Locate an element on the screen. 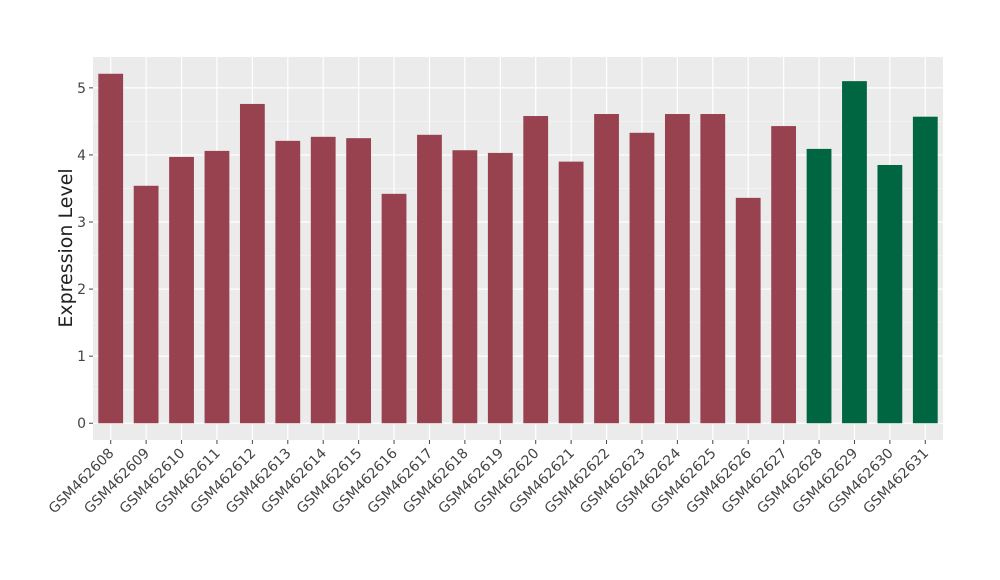 The image size is (1000, 580). y-tick-label: 2 is located at coordinates (81, 290).